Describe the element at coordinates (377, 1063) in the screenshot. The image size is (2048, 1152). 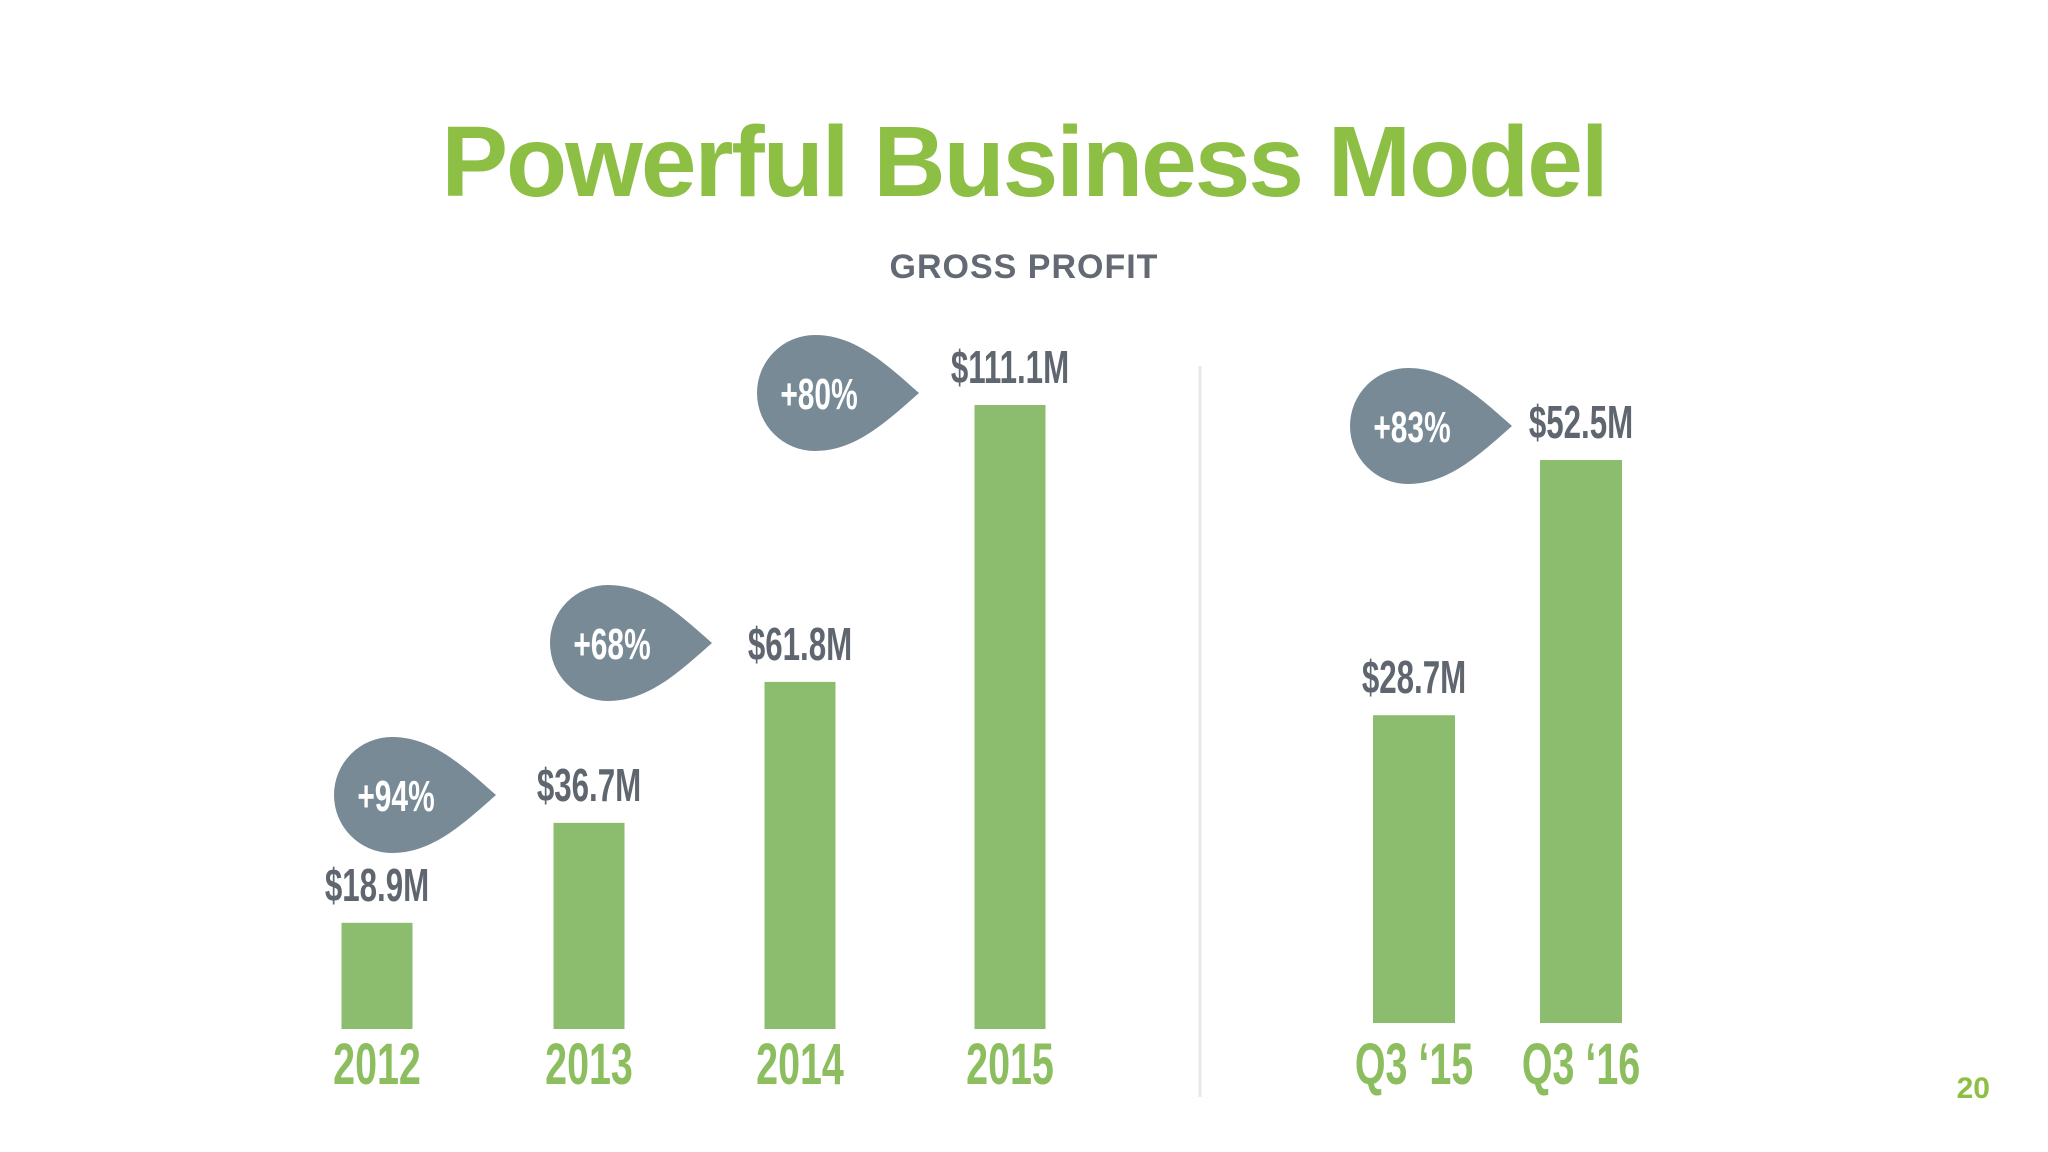
I see `category-label: 2012` at that location.